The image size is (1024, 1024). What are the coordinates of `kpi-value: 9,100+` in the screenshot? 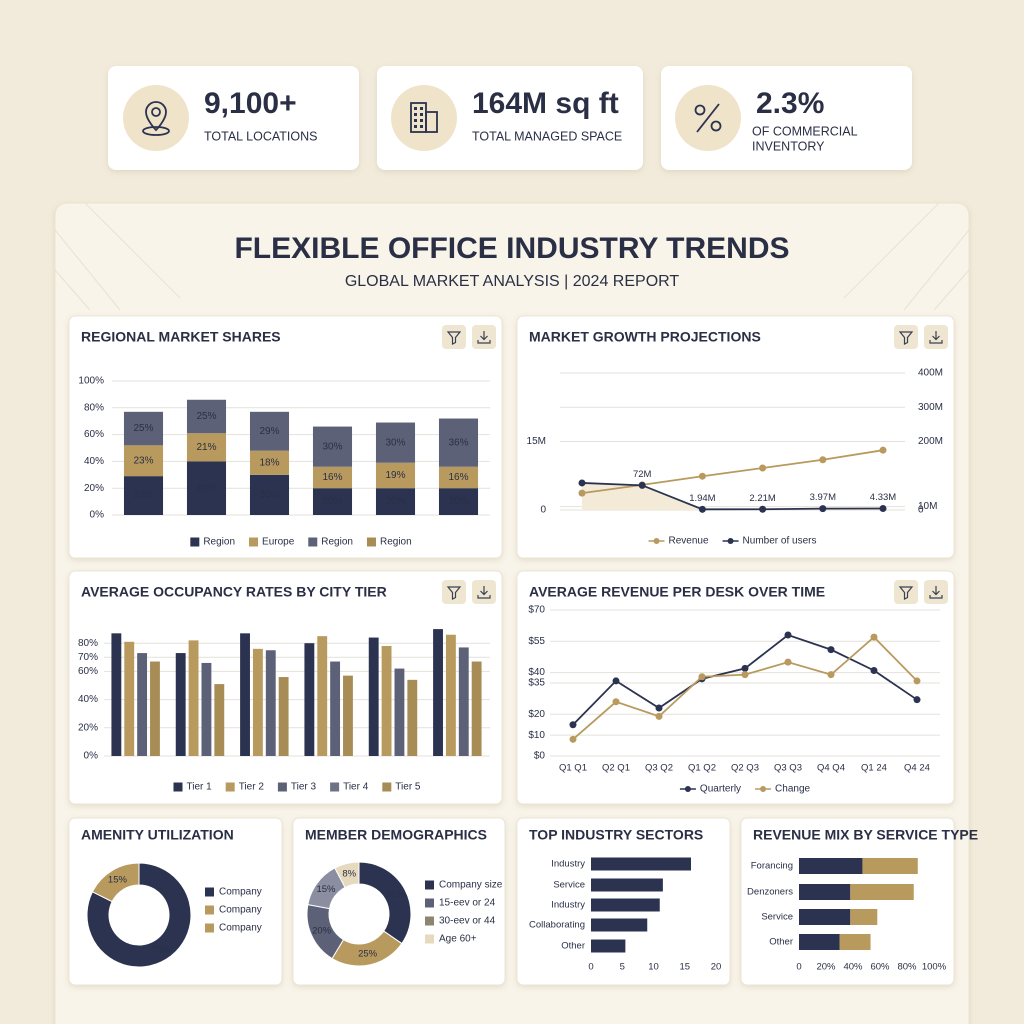 It's located at (250, 103).